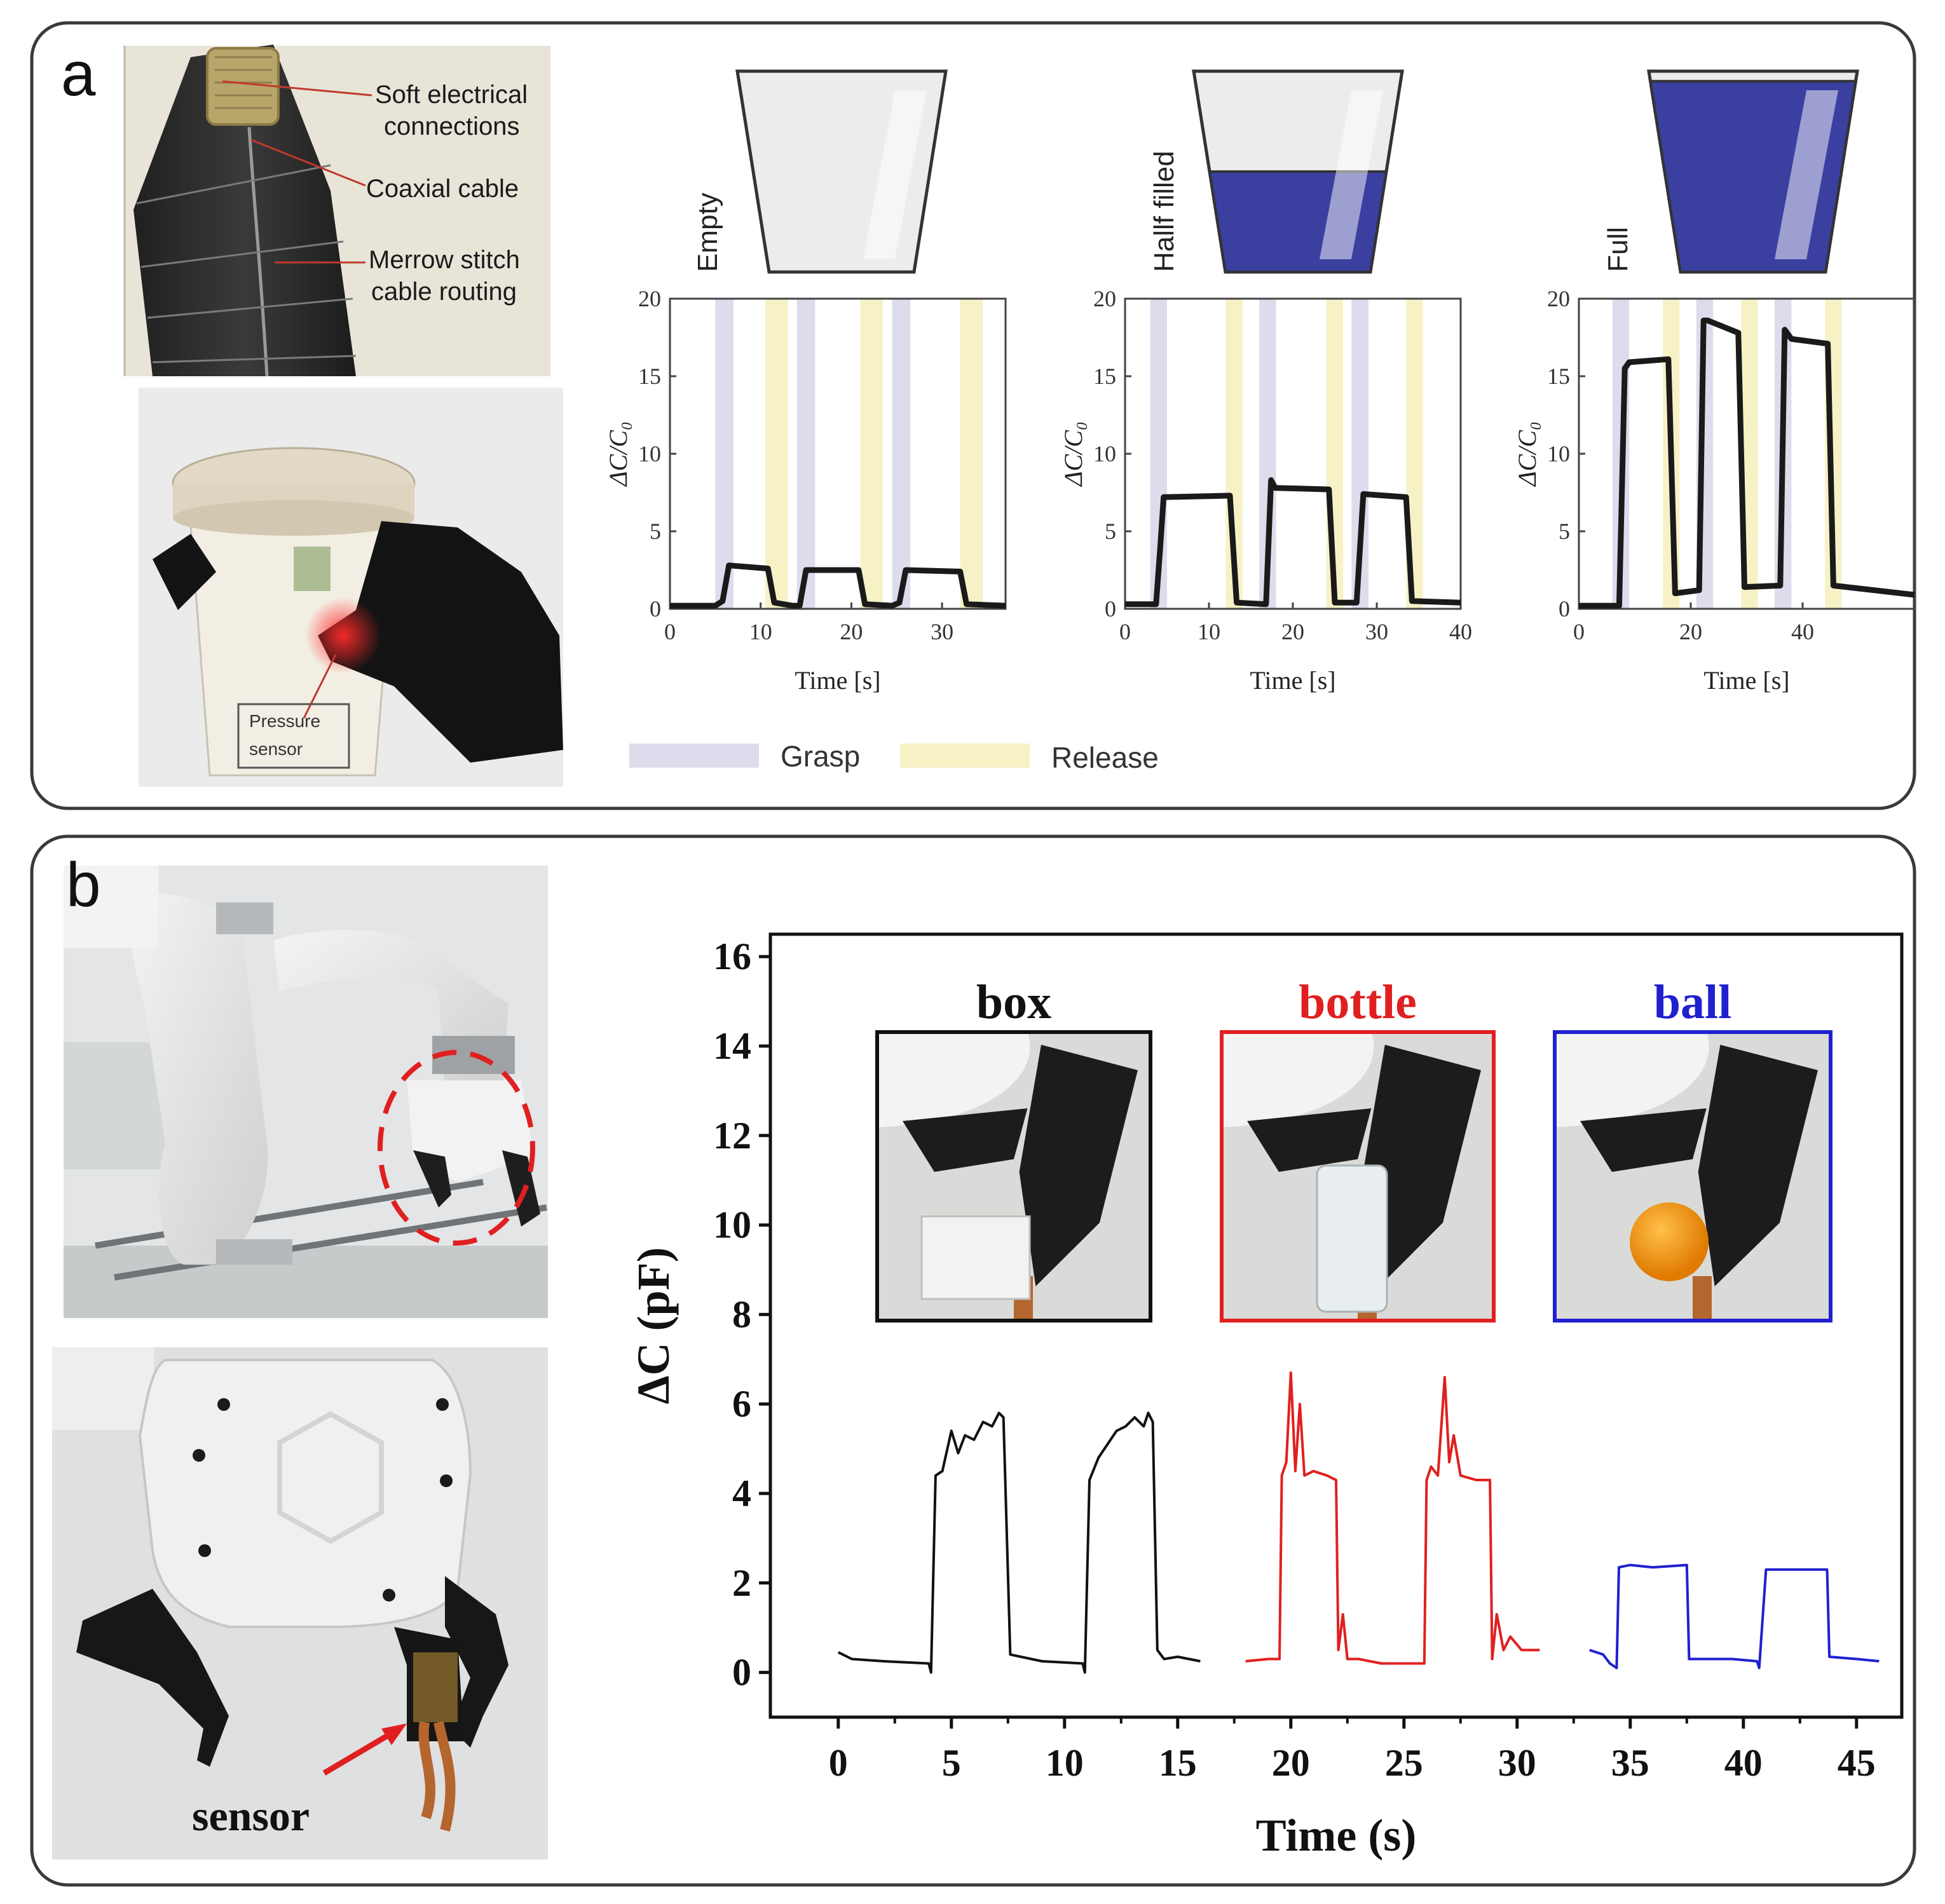 Image resolution: width=1945 pixels, height=1904 pixels. I want to click on inset-title: ball, so click(1693, 1002).